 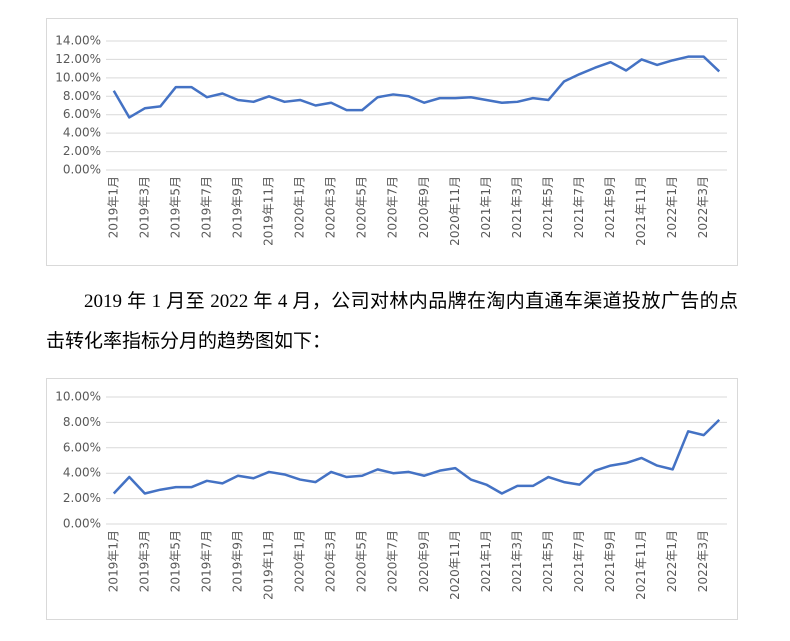 I want to click on y-tick-label: 12.00%, so click(x=78, y=59).